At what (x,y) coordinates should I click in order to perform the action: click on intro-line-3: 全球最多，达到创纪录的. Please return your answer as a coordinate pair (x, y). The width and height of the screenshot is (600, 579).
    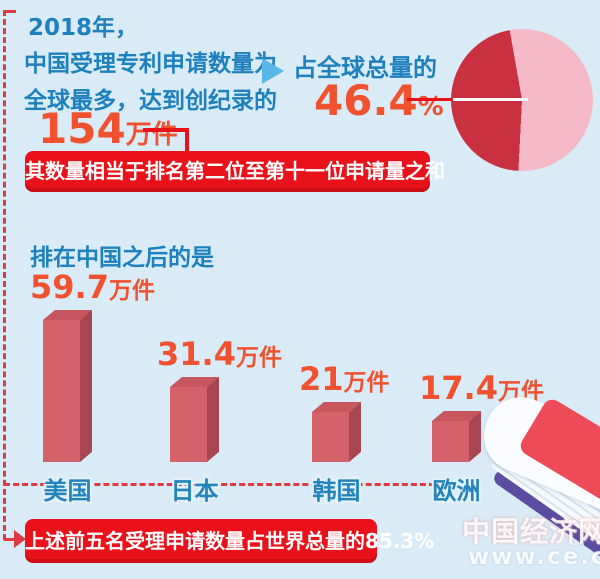
    Looking at the image, I should click on (150, 101).